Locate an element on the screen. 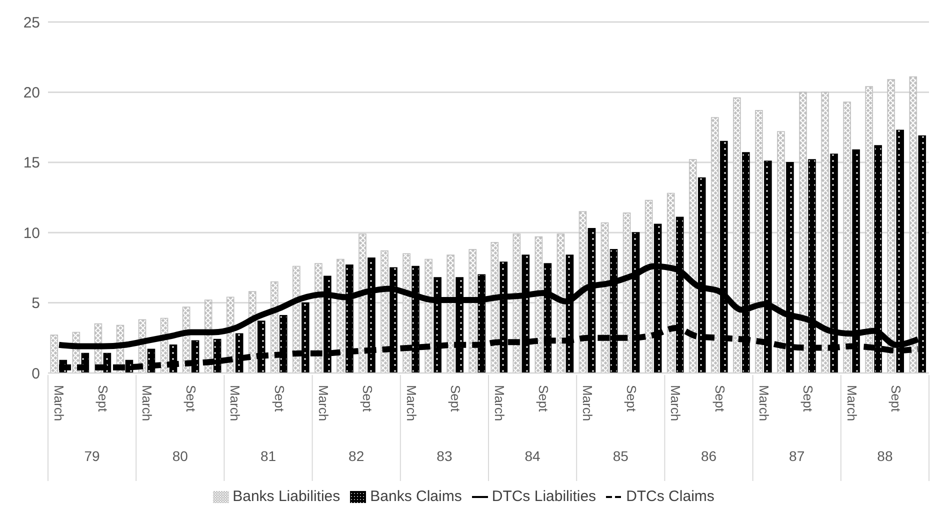  y-tick-label: 10 is located at coordinates (31, 233).